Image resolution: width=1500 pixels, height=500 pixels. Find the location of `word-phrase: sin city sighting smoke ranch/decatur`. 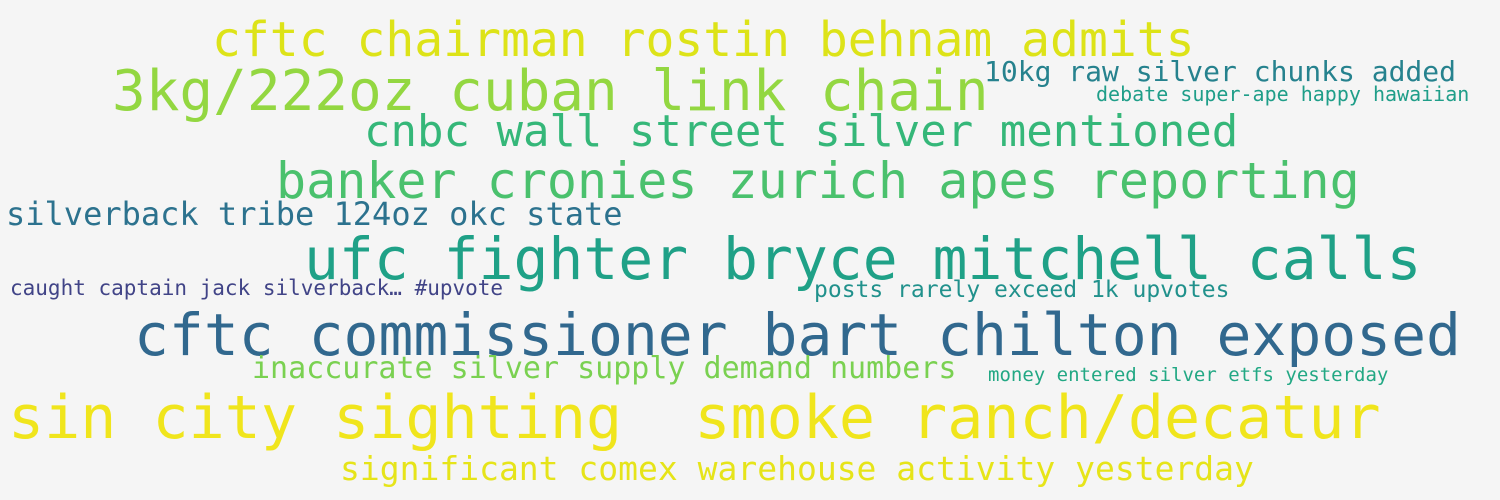

word-phrase: sin city sighting smoke ranch/decatur is located at coordinates (694, 418).